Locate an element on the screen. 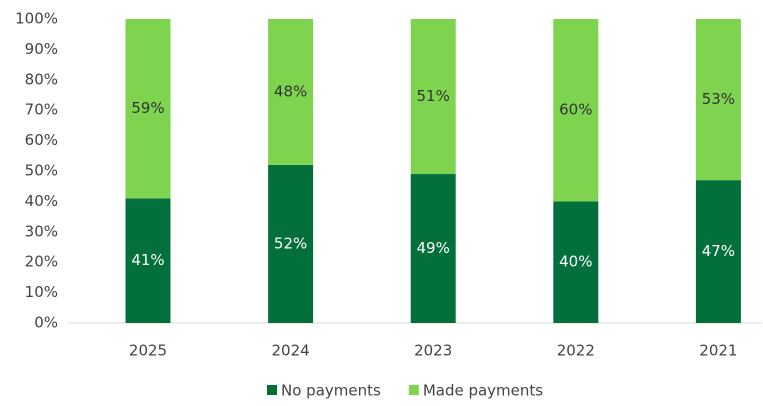  data-label: 51% is located at coordinates (433, 96).